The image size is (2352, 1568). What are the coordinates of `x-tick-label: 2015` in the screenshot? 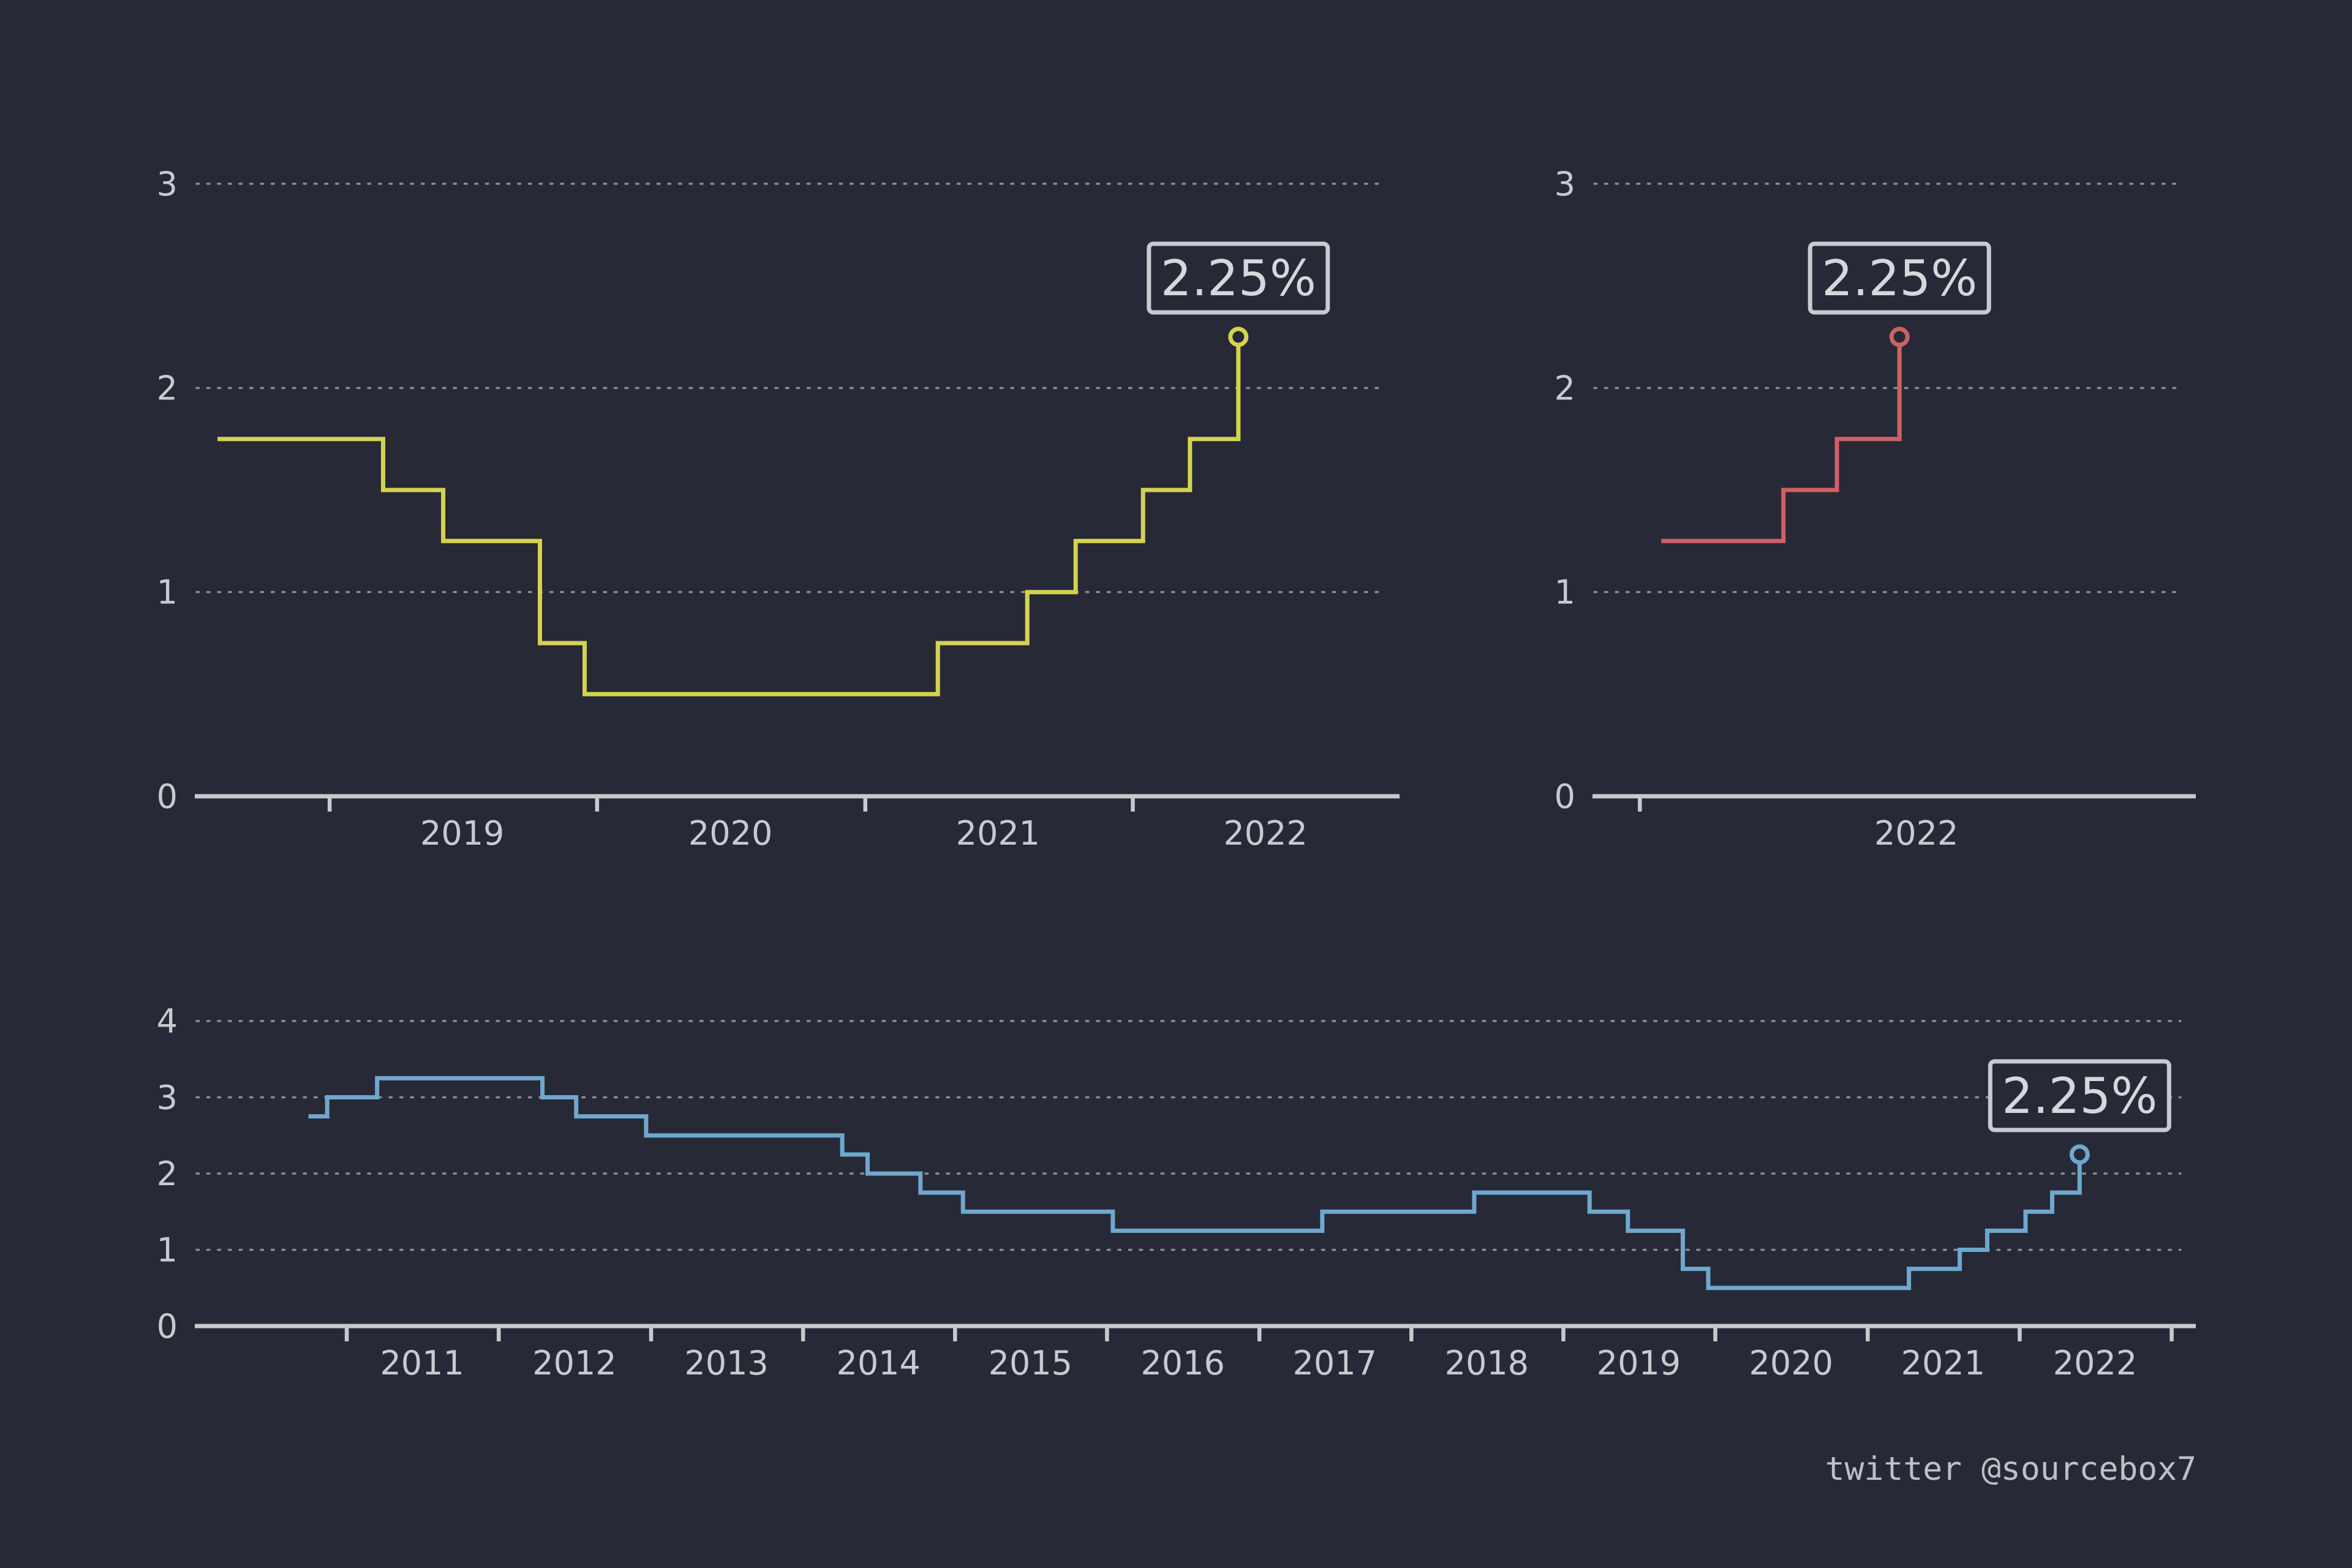 It's located at (1031, 1363).